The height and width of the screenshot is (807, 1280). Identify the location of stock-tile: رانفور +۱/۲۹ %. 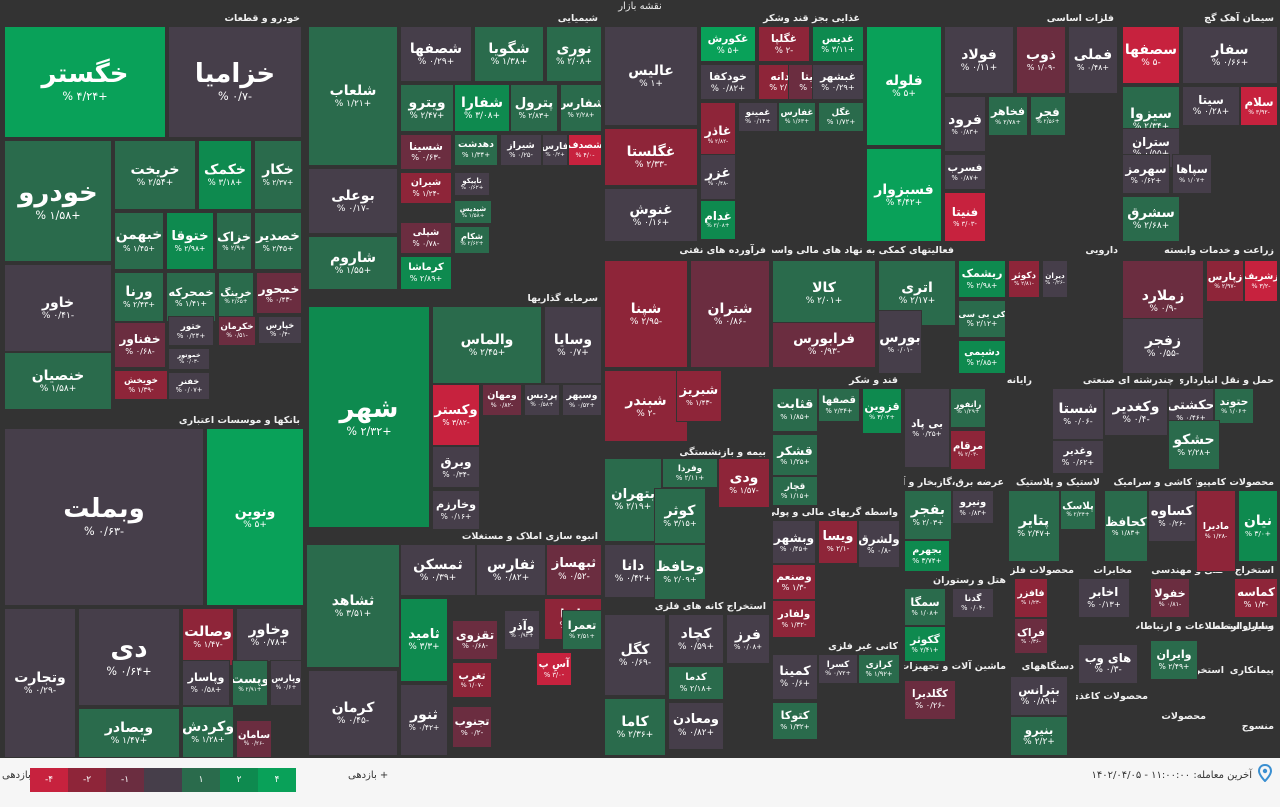
(968, 408).